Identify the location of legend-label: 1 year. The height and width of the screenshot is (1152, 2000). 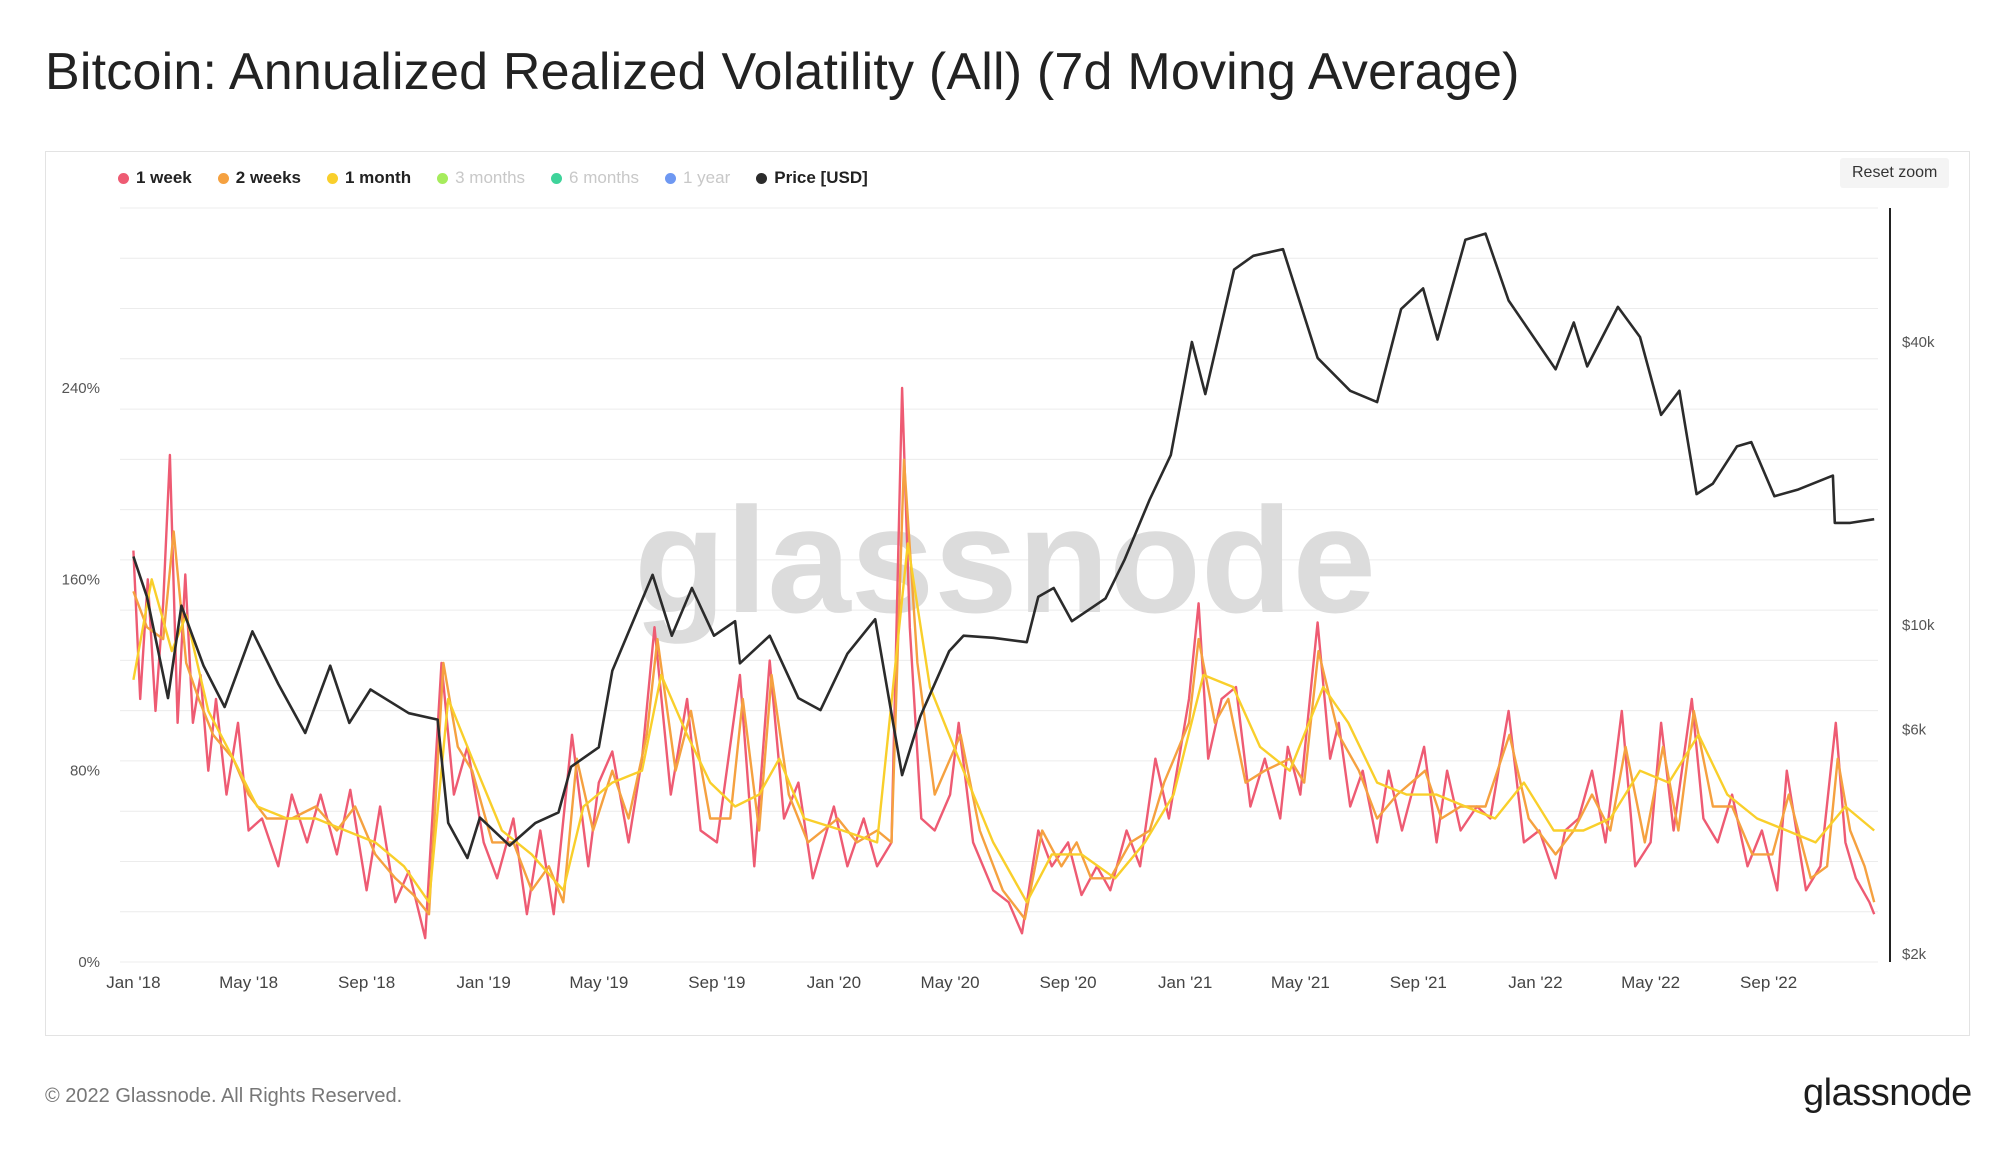
(706, 177).